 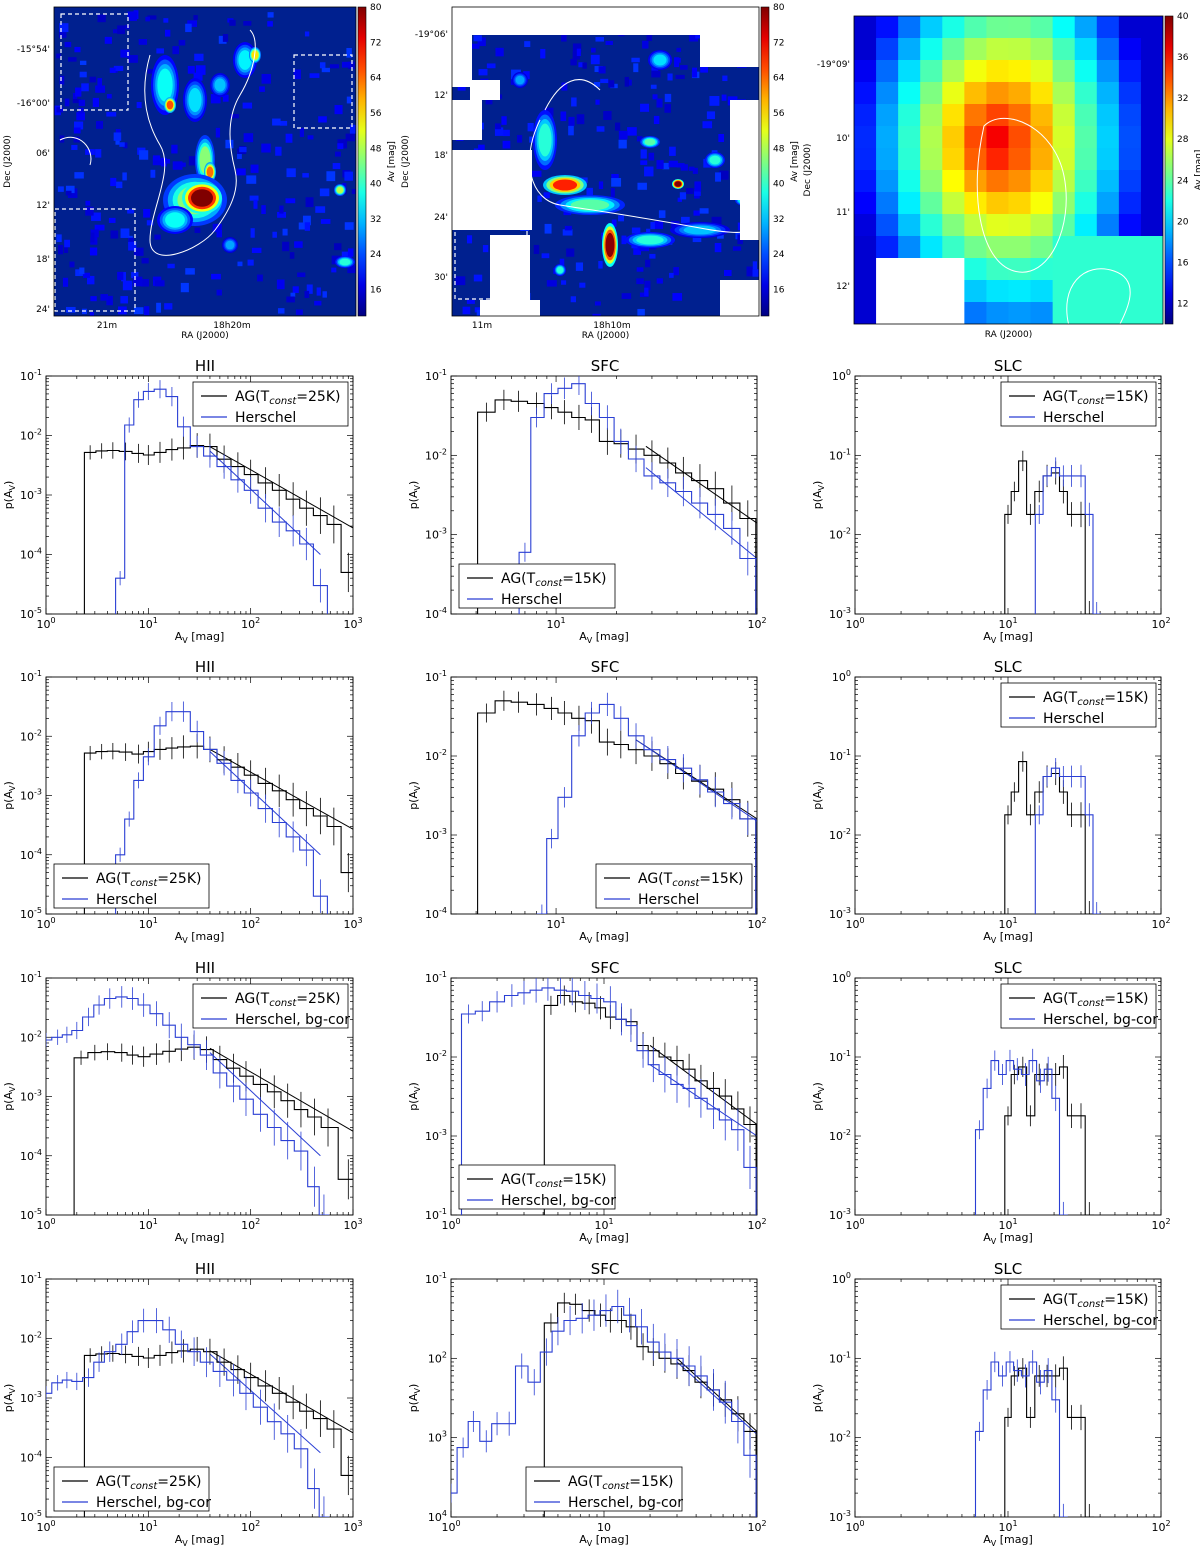 What do you see at coordinates (625, 1503) in the screenshot?
I see `legend-label: Herschel, bg-cor` at bounding box center [625, 1503].